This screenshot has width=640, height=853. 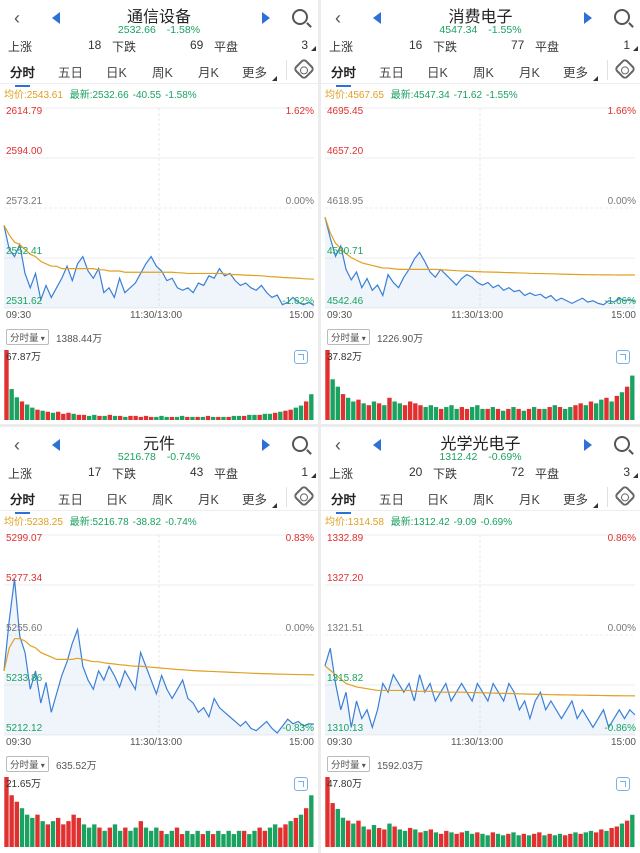 I want to click on y-label-bottom: 2531.62, so click(x=24, y=301).